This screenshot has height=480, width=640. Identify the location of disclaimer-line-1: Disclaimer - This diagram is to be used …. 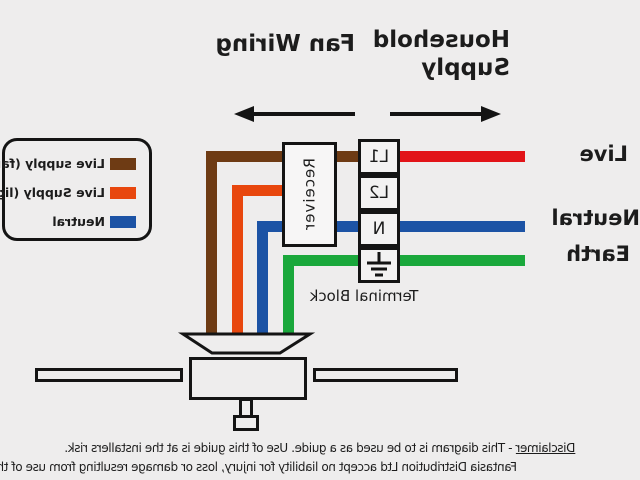
(320, 448).